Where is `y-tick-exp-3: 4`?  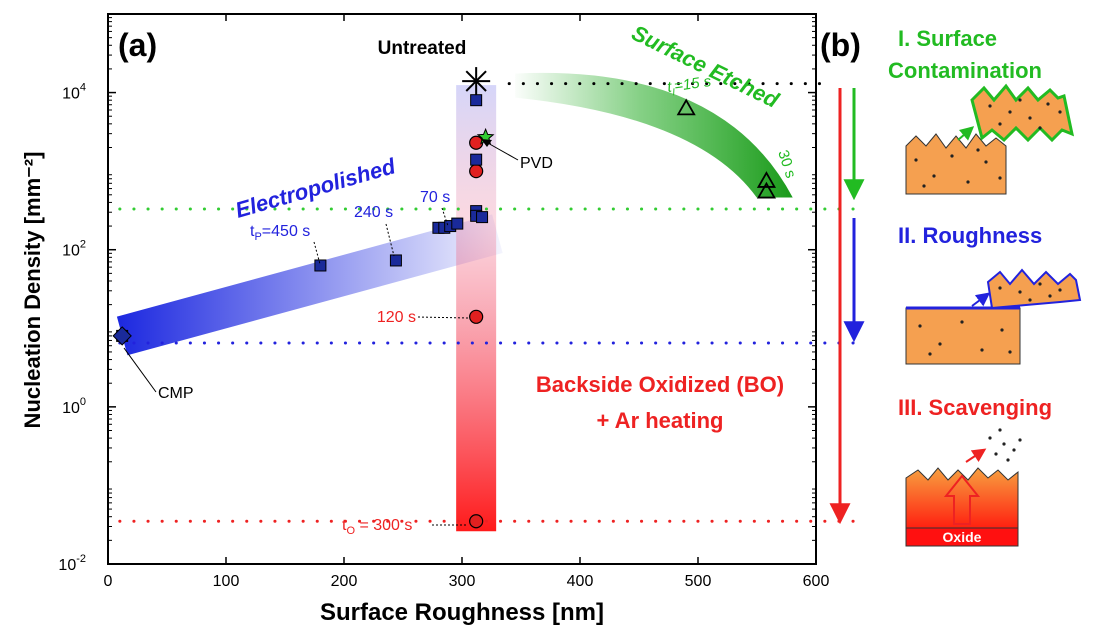 y-tick-exp-3: 4 is located at coordinates (83, 88).